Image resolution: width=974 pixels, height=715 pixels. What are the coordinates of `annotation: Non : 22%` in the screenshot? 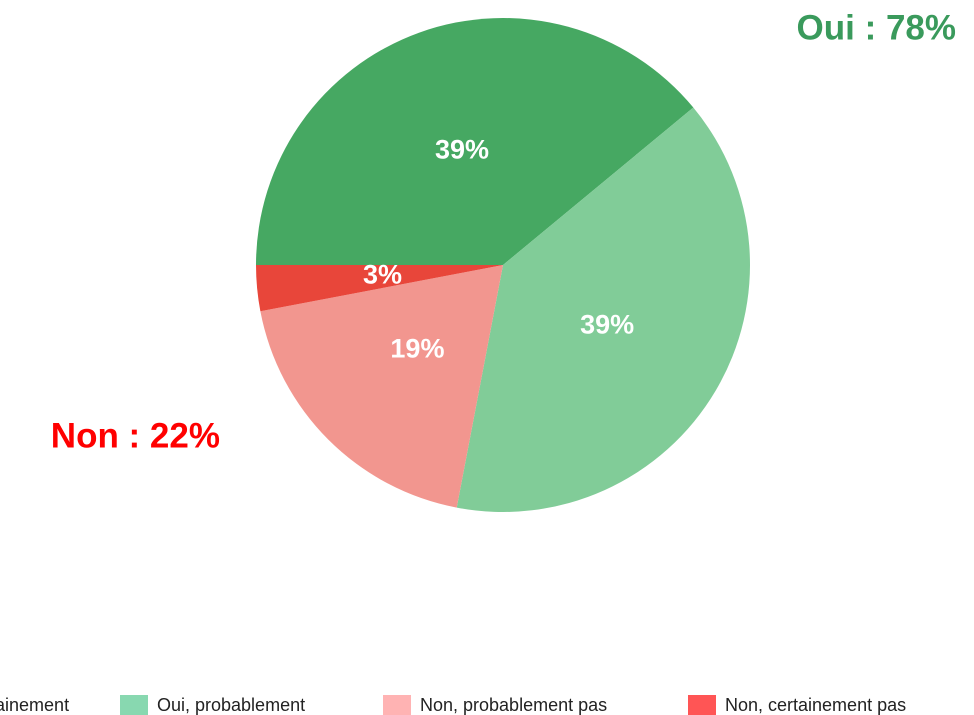 It's located at (135, 435).